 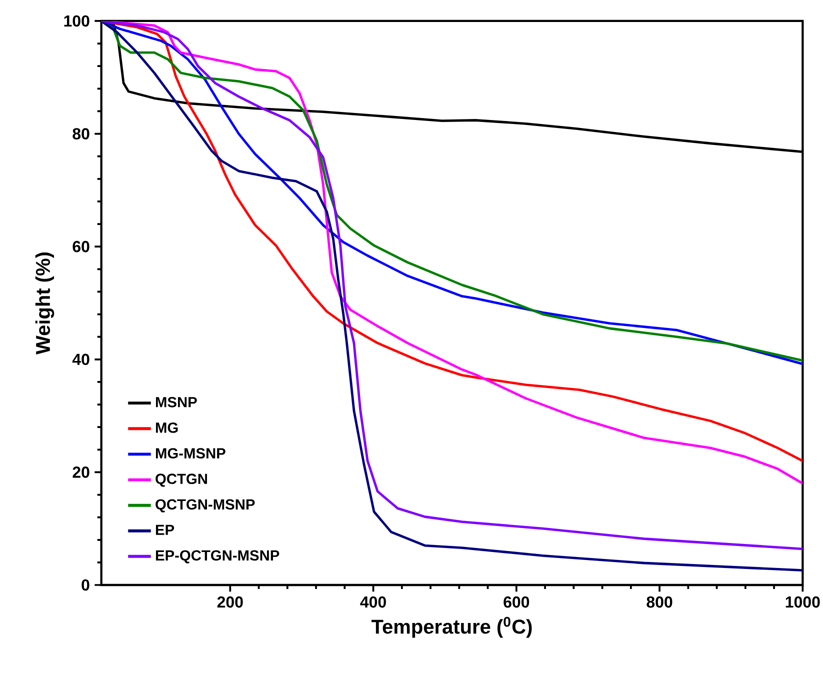 I want to click on y-tick-label: 40, so click(x=81, y=360).